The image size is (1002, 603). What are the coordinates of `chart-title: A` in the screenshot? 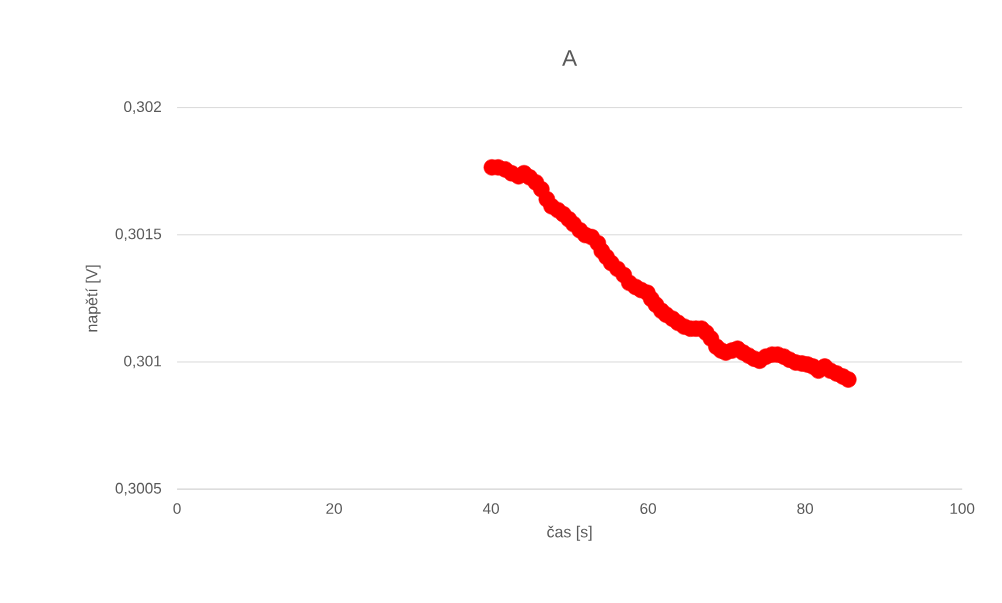 It's located at (570, 58).